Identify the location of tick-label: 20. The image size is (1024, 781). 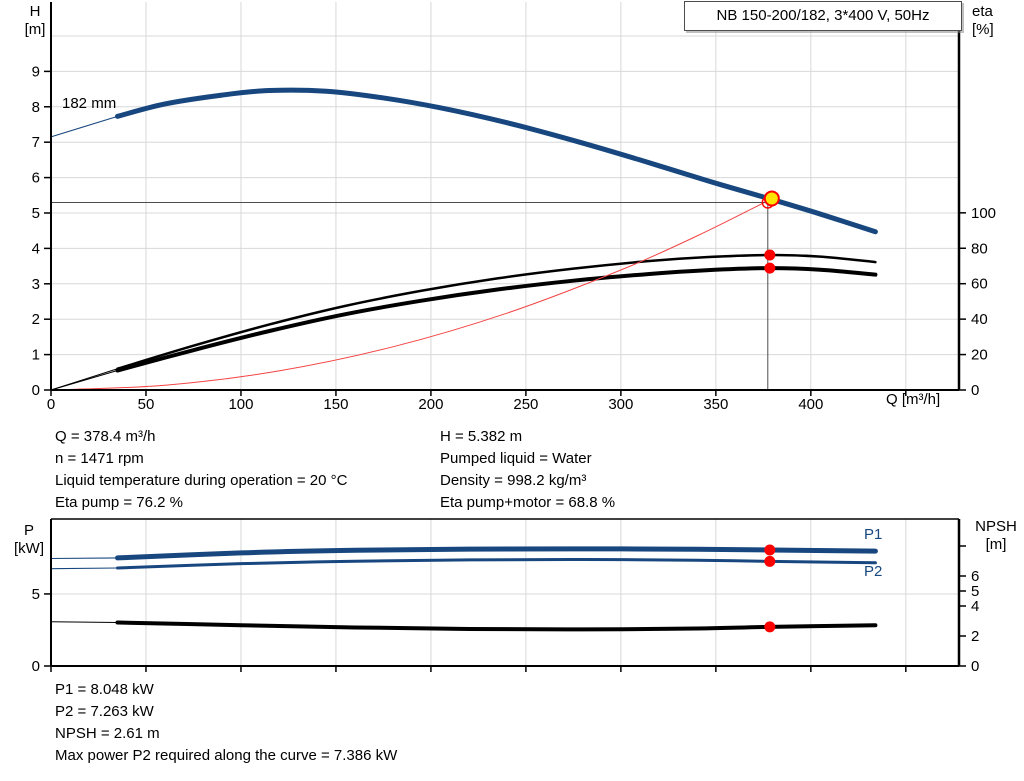
(979, 355).